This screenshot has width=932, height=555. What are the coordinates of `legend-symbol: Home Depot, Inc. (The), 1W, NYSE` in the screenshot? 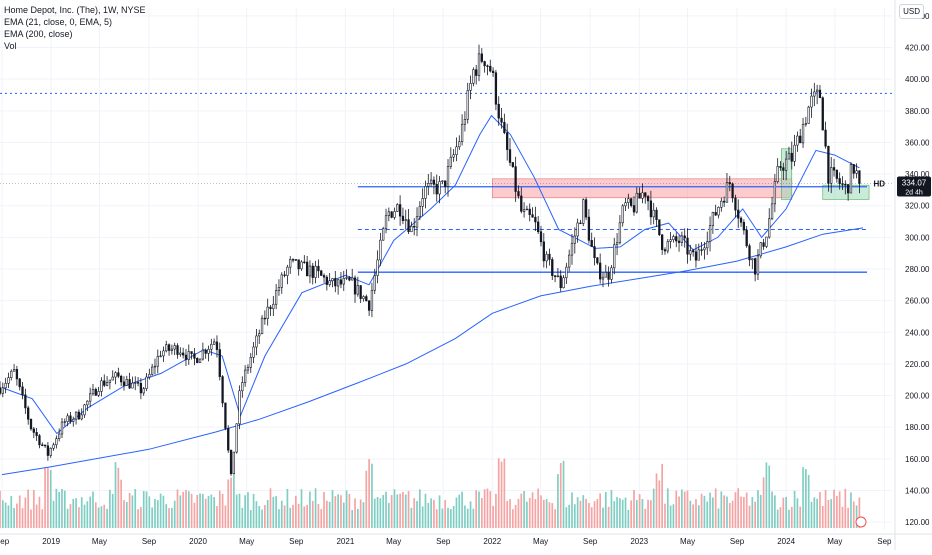 It's located at (75, 10).